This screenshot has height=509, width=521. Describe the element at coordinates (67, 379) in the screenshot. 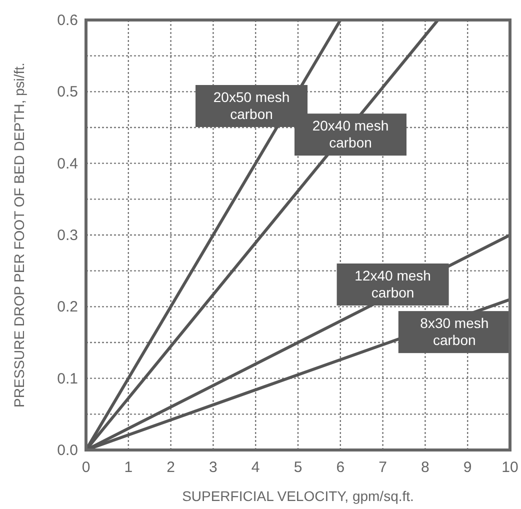

I see `y-tick-label: 0.1` at that location.